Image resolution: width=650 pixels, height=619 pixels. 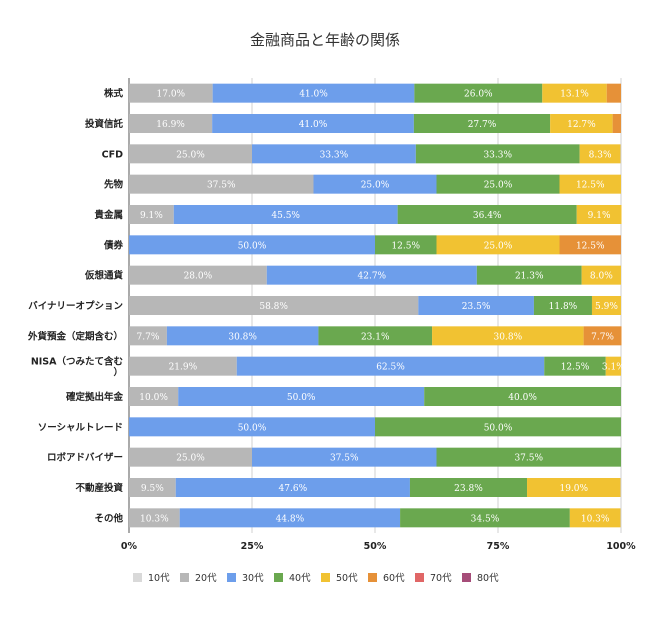 What do you see at coordinates (159, 578) in the screenshot?
I see `legend-label: 10代` at bounding box center [159, 578].